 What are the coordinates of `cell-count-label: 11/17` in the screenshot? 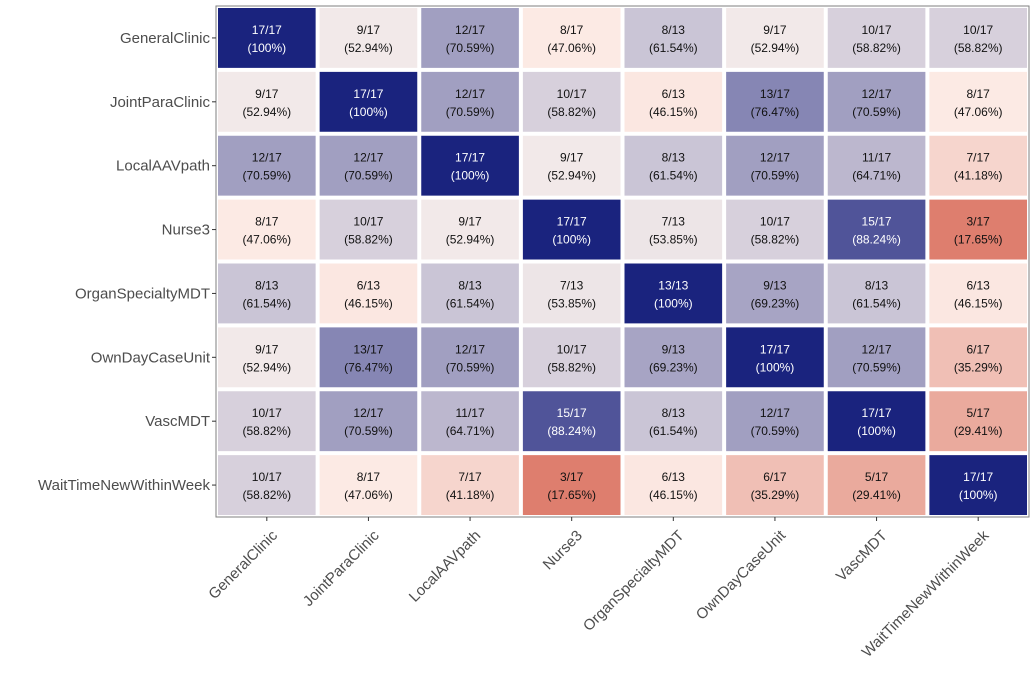 It's located at (876, 158).